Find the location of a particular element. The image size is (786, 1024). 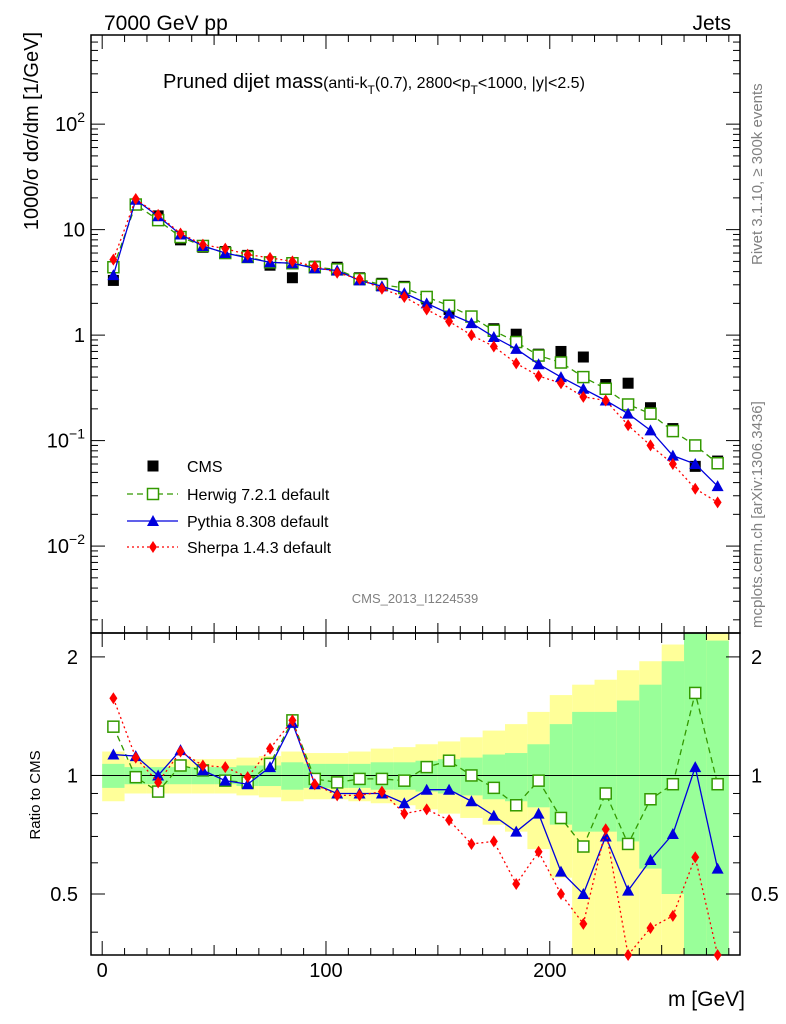

legend-marker-sherpa is located at coordinates (153, 547).